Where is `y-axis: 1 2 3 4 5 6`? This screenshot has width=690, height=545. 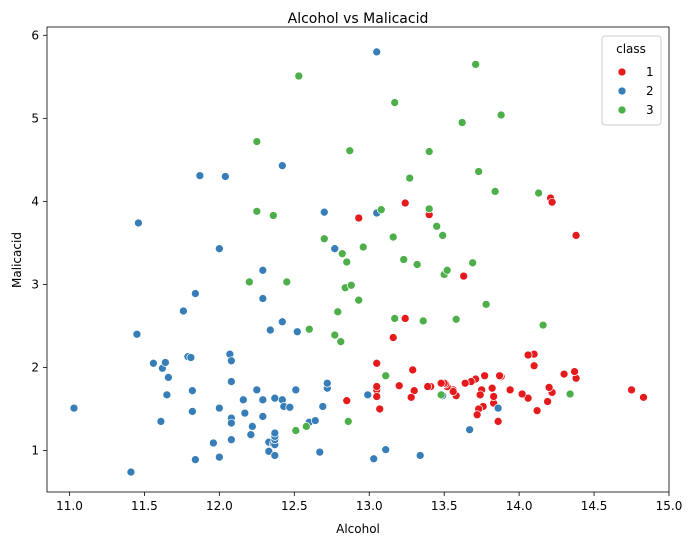 y-axis: 1 2 3 4 5 6 is located at coordinates (39, 242).